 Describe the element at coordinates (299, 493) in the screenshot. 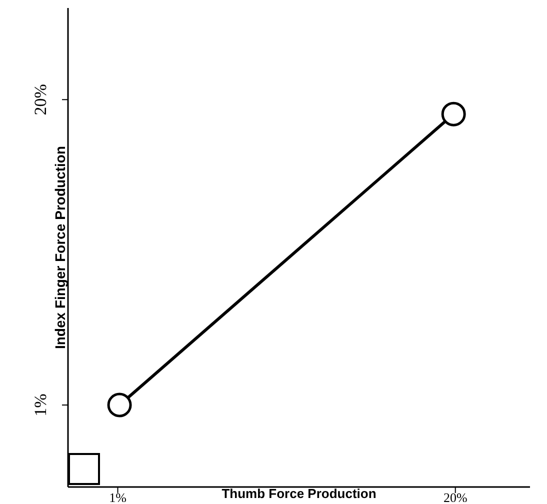

I see `x-axis-title: Thumb Force Production` at that location.